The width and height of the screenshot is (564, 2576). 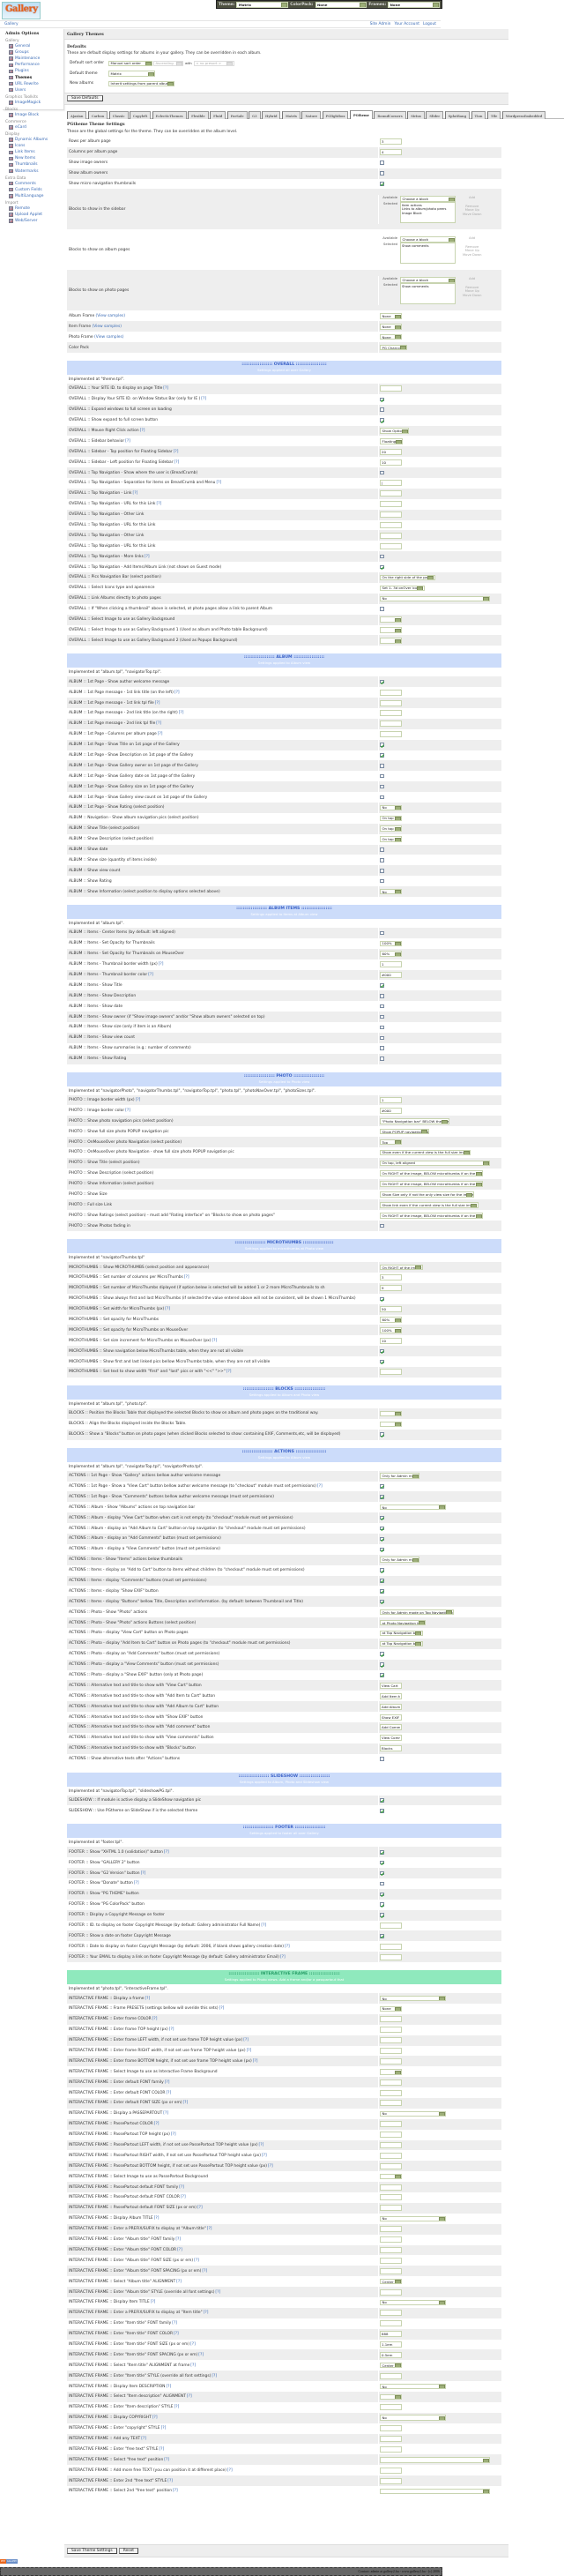 What do you see at coordinates (33, 146) in the screenshot?
I see `sidebar-item-icons: Icons` at bounding box center [33, 146].